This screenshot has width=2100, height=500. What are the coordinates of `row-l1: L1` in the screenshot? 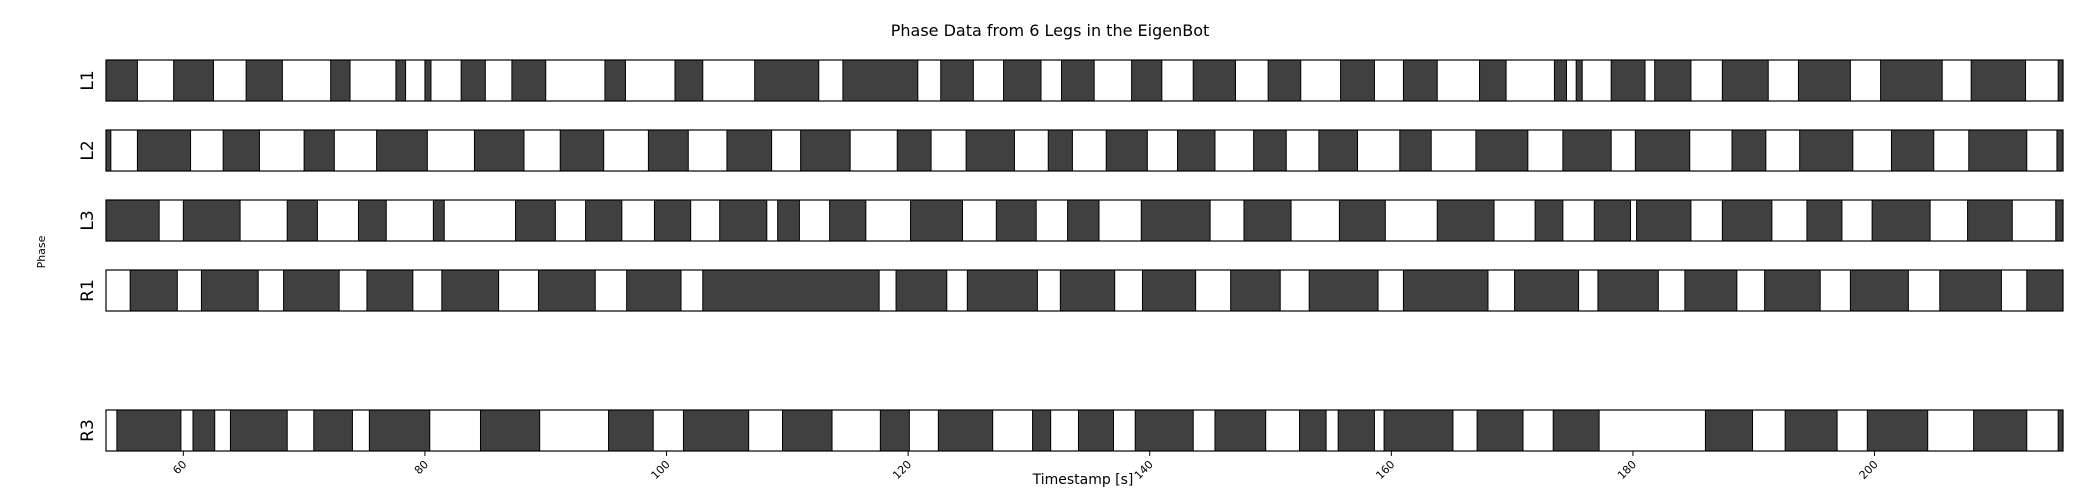 It's located at (1071, 80).